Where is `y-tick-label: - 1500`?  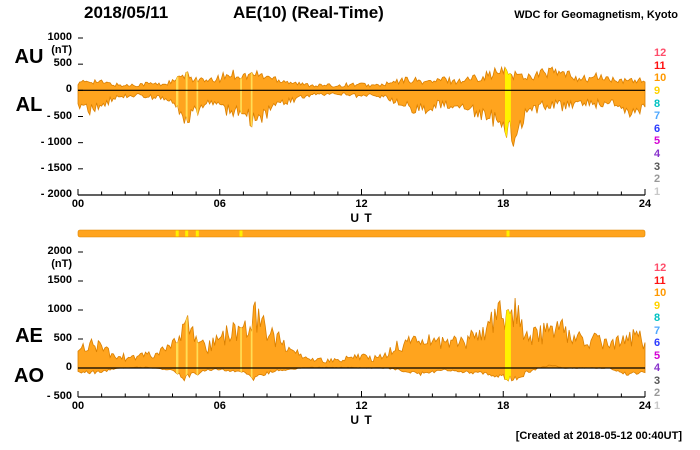 y-tick-label: - 1500 is located at coordinates (56, 167).